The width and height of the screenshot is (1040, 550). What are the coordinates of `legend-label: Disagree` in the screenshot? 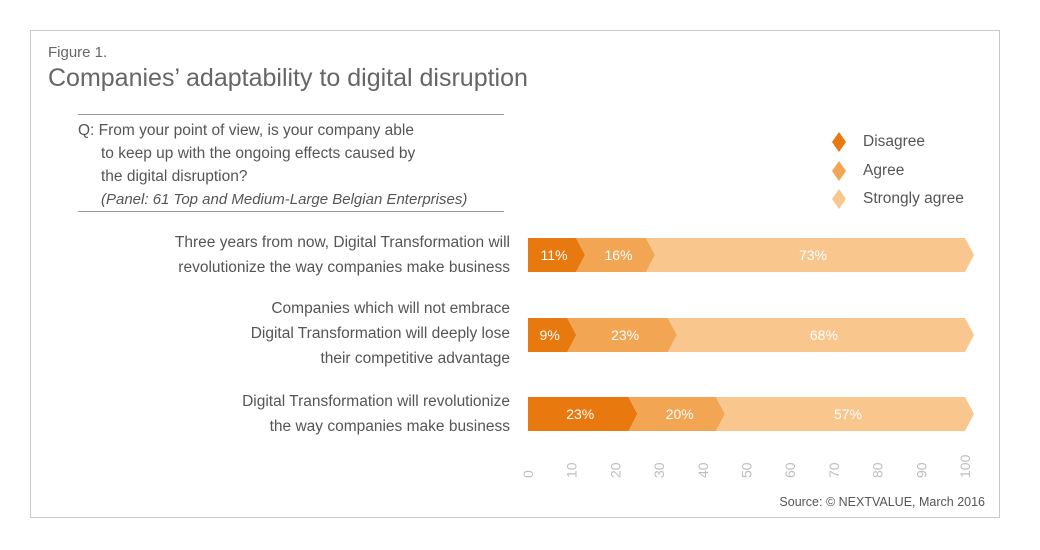 It's located at (894, 142).